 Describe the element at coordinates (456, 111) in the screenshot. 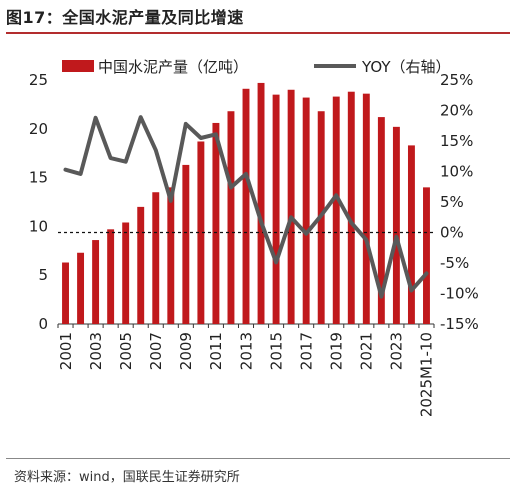

I see `y-right-tick-label: 20%` at that location.